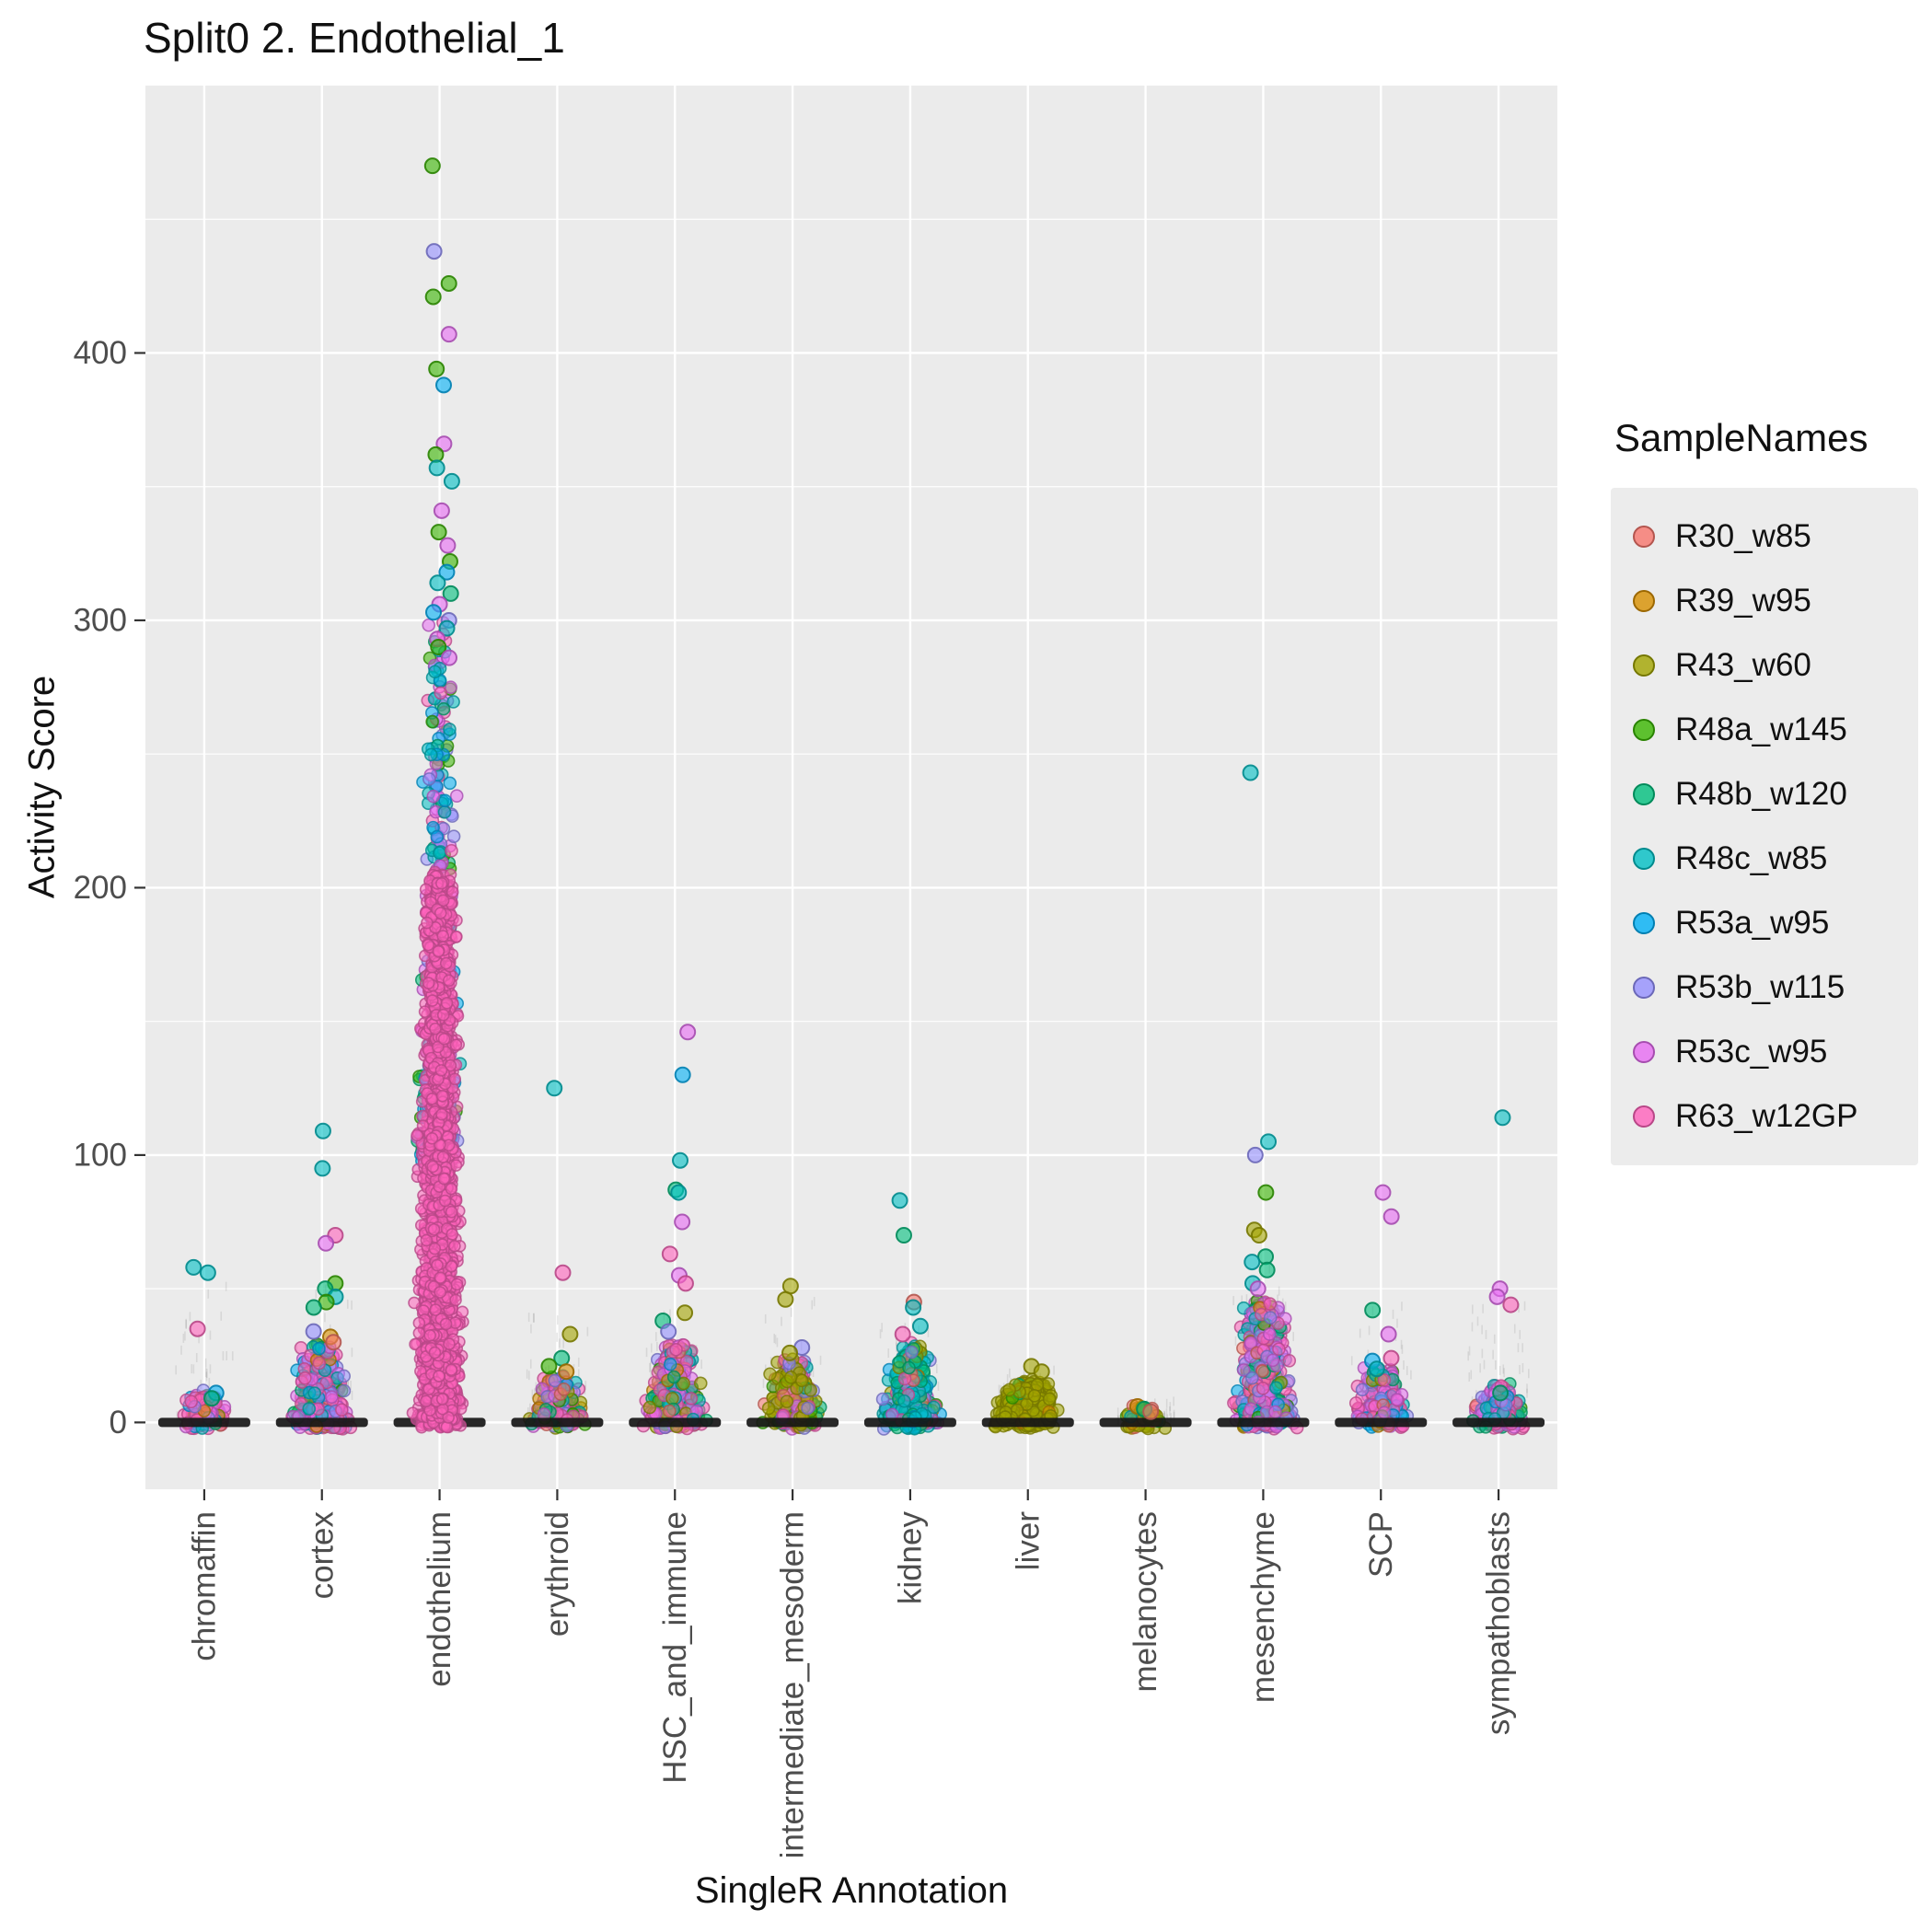 The height and width of the screenshot is (1932, 1932). I want to click on y-tick-label: 200, so click(101, 888).